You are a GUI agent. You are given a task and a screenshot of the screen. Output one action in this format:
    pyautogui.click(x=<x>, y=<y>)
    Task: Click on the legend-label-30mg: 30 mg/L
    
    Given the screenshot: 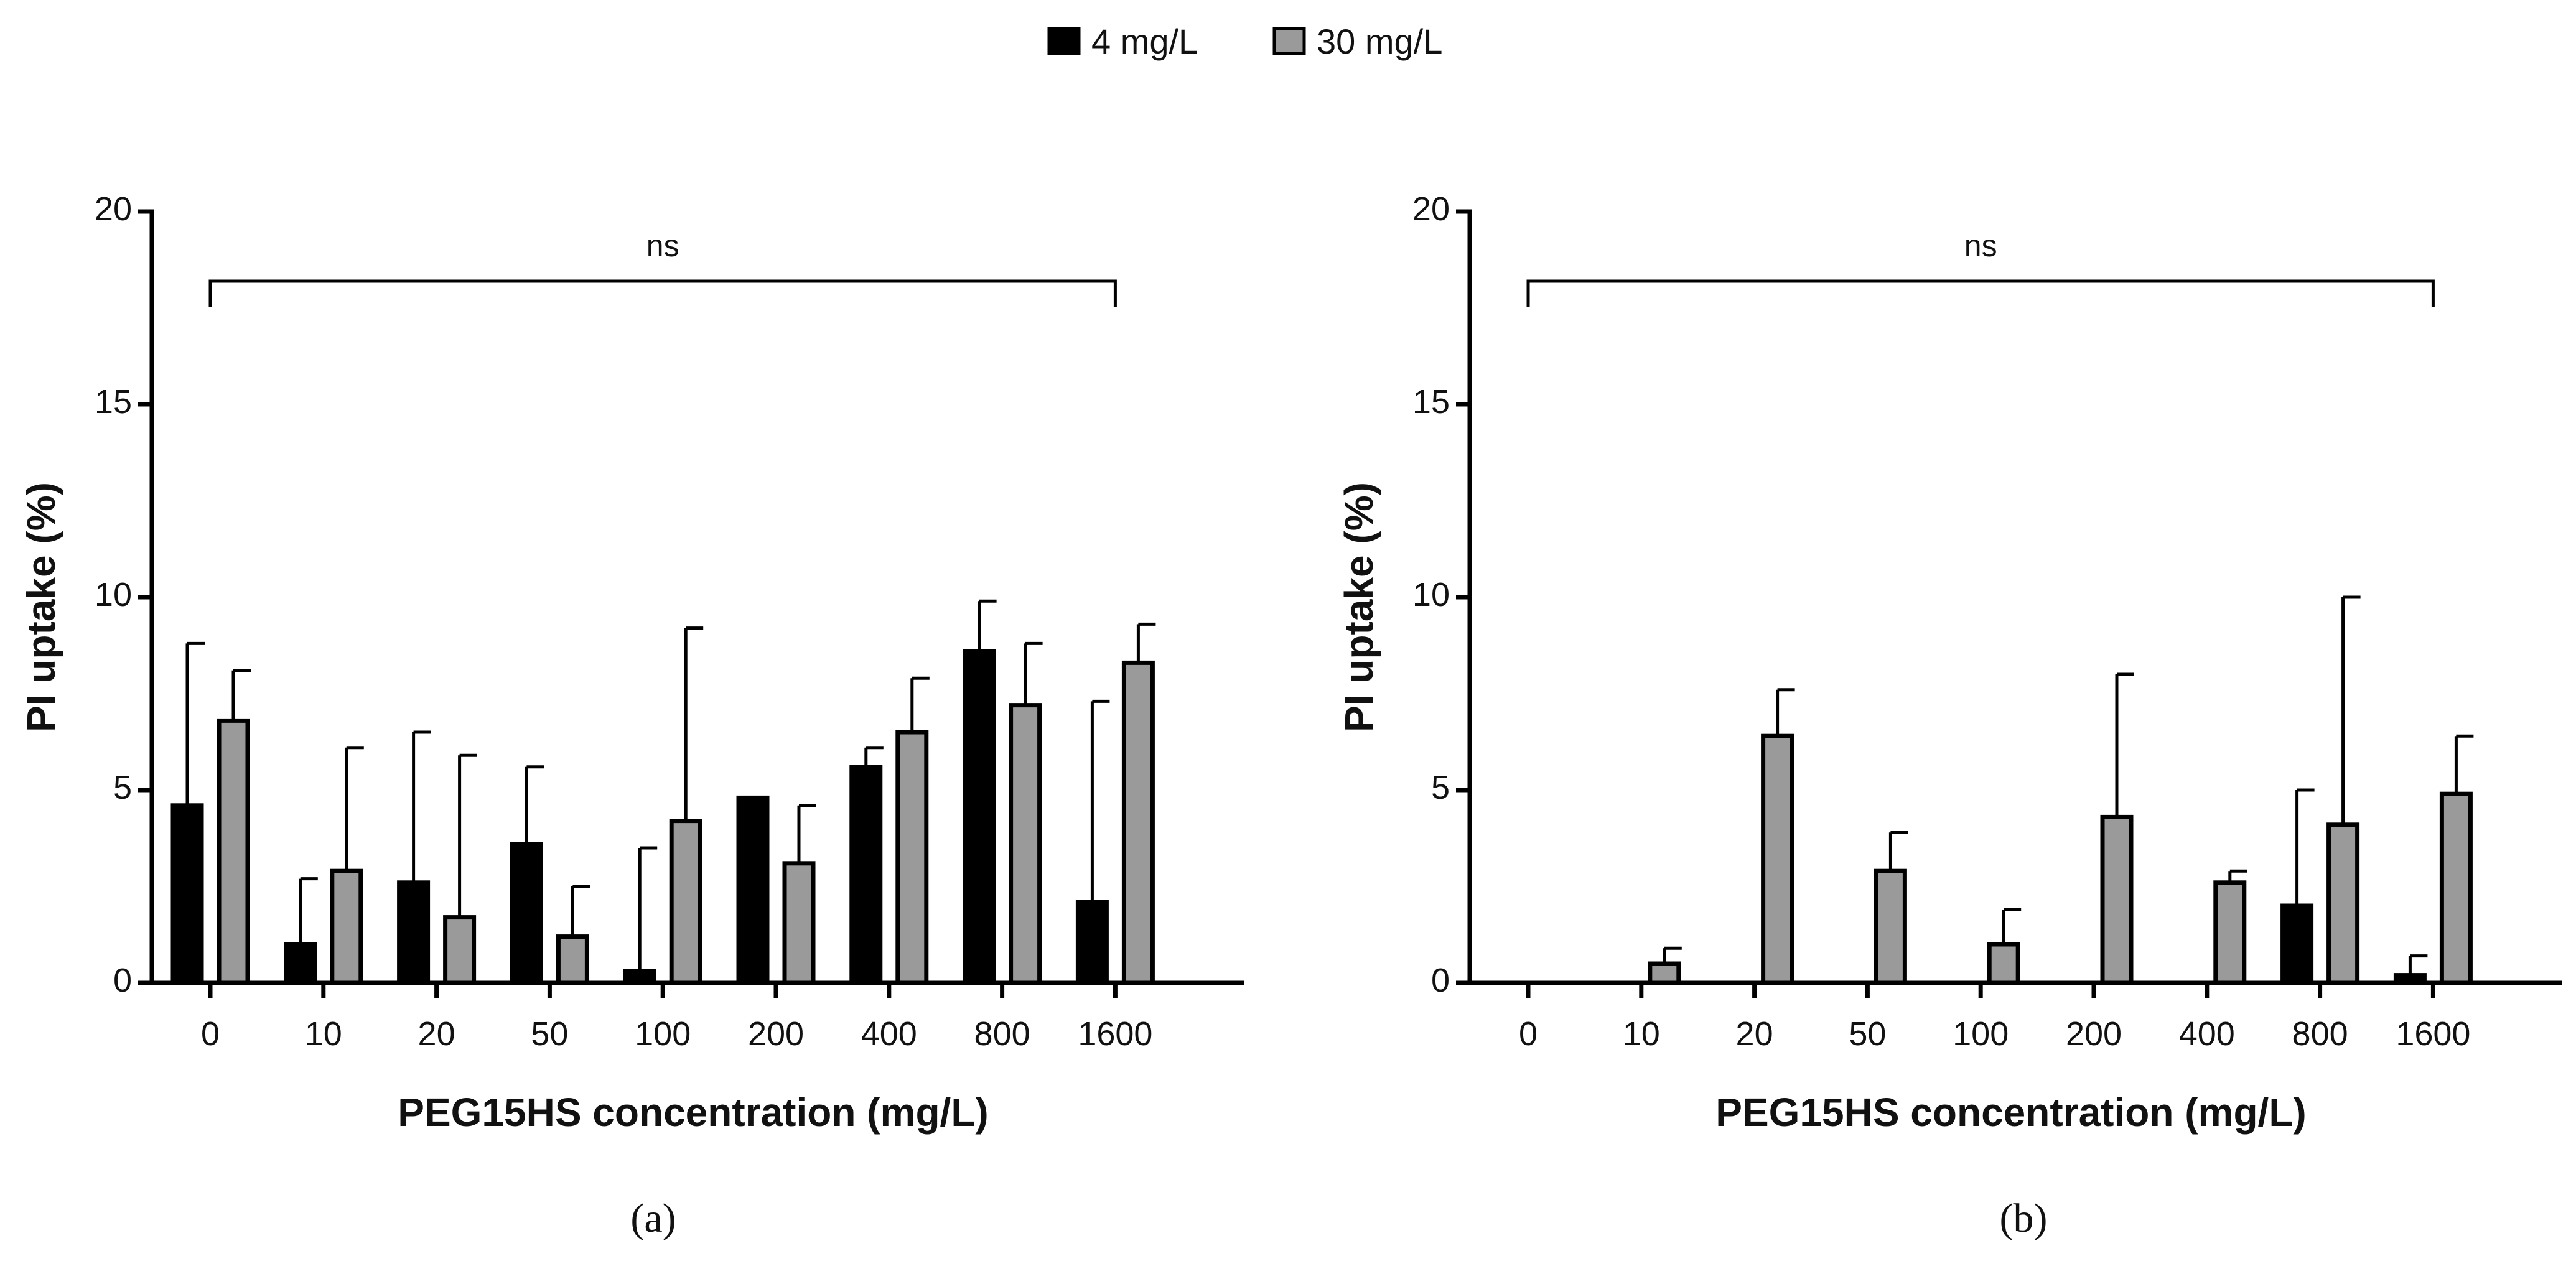 What is the action you would take?
    pyautogui.click(x=1379, y=41)
    